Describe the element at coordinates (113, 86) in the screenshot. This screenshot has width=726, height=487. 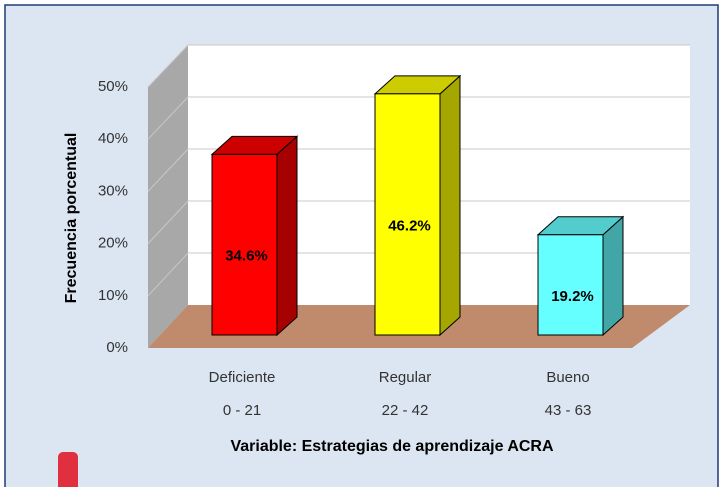
I see `y-tick-label: 50%` at that location.